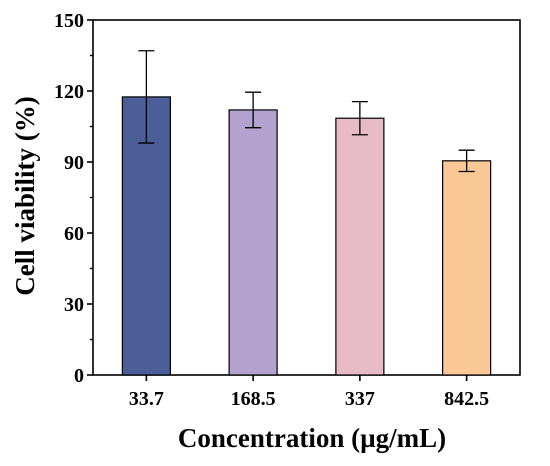 This screenshot has width=550, height=466. I want to click on y-tick-label: 0, so click(79, 376).